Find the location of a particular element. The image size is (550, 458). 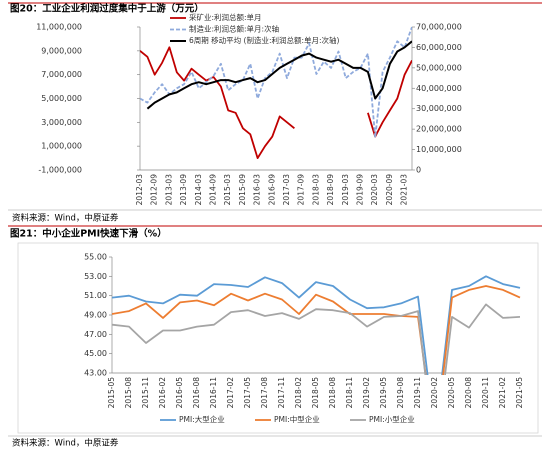

y-tick-label: 51.00 is located at coordinates (95, 295).